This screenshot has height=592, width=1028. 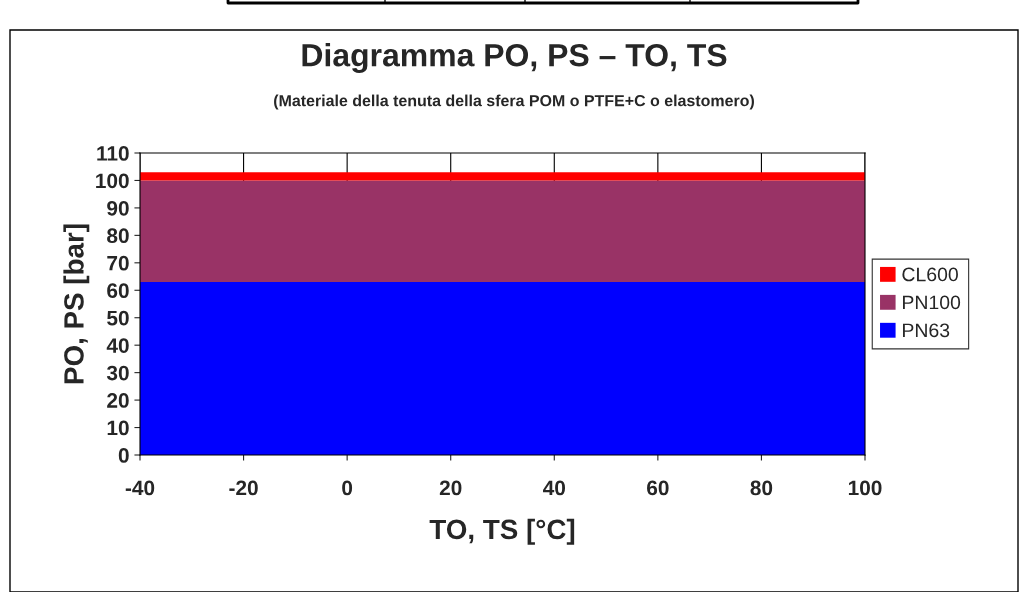 I want to click on x-tick-label: 0, so click(x=347, y=488).